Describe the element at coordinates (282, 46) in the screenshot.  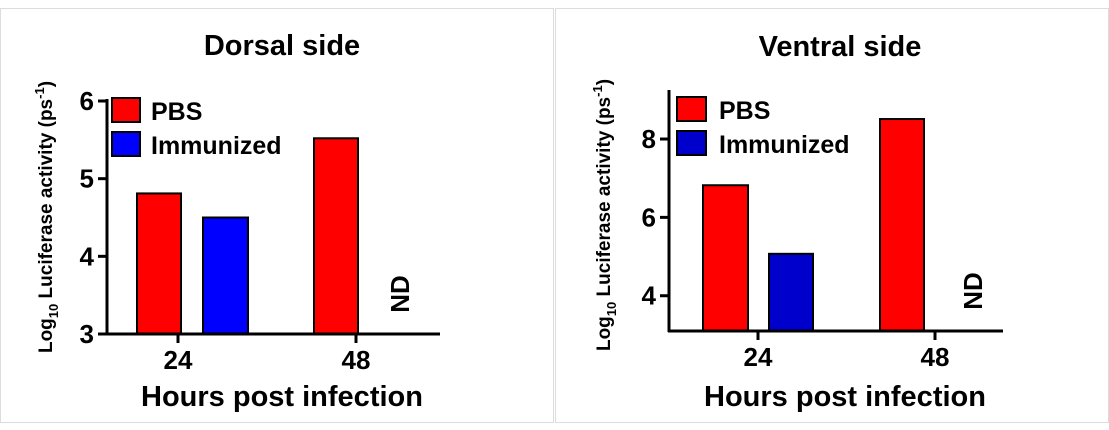
I see `chart-title: Dorsal side` at that location.